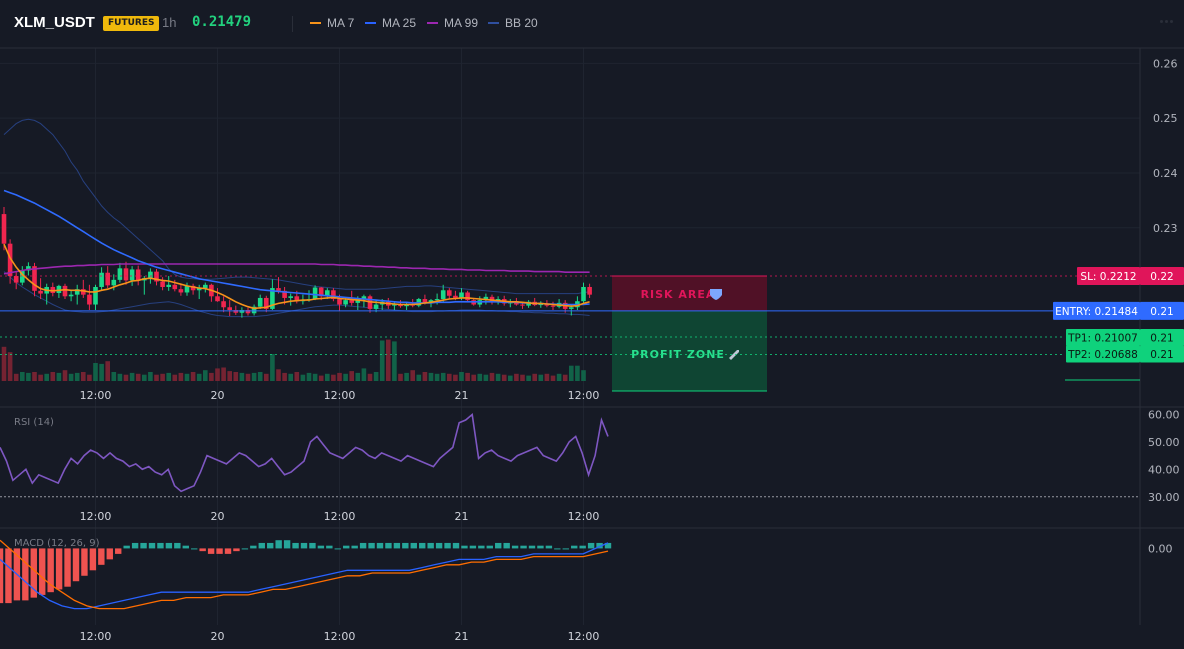 This screenshot has height=649, width=1184. What do you see at coordinates (304, 452) in the screenshot?
I see `rsi-line` at bounding box center [304, 452].